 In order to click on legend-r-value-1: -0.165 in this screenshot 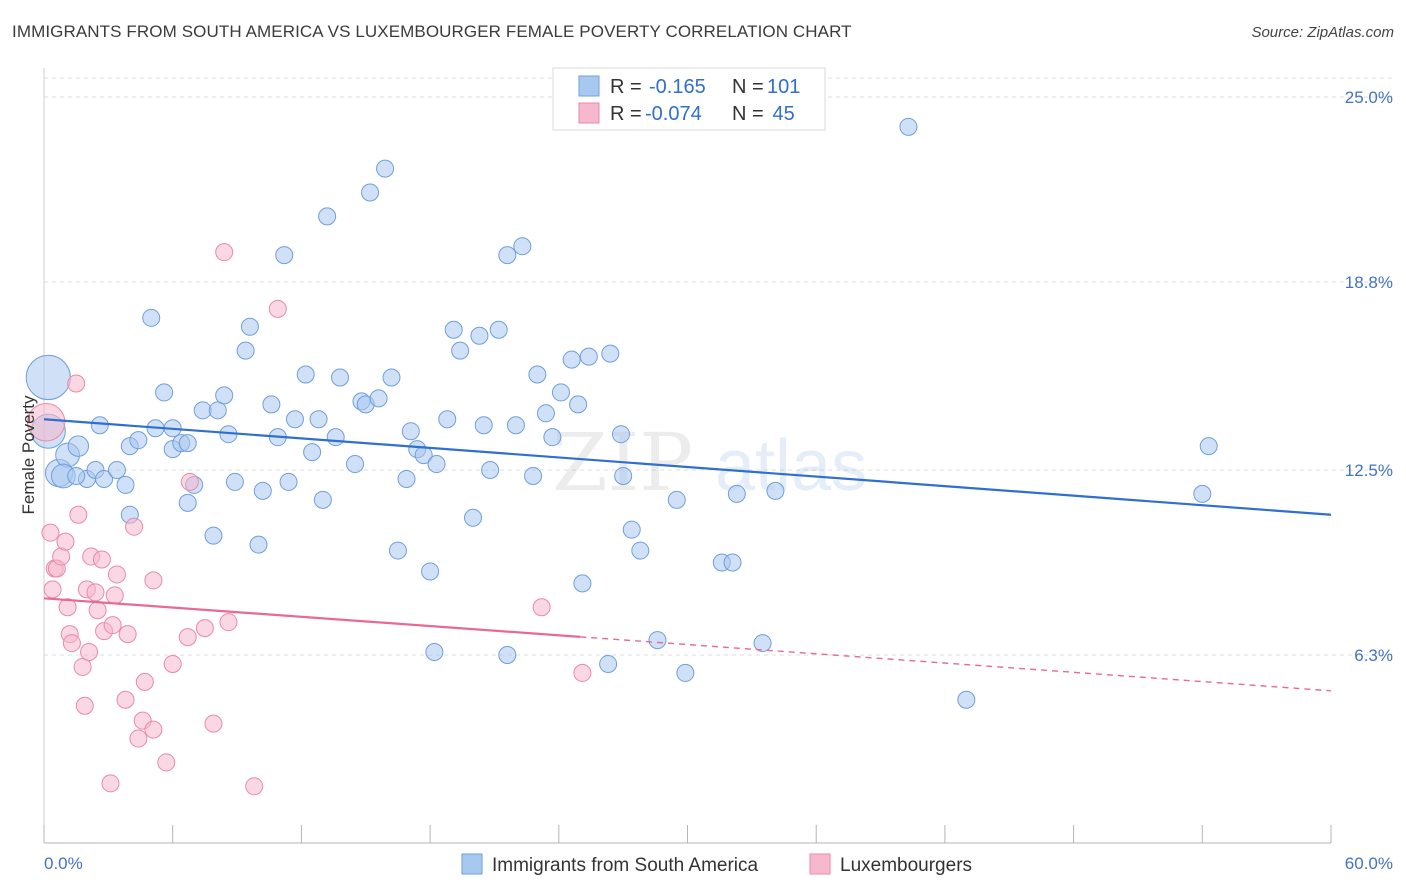, I will do `click(677, 87)`.